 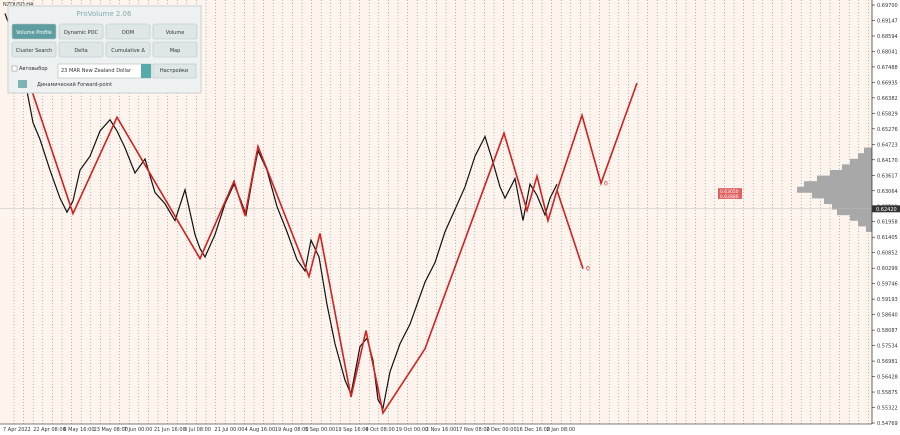 I want to click on date-label: 6 Jul 08:00, so click(x=197, y=430).